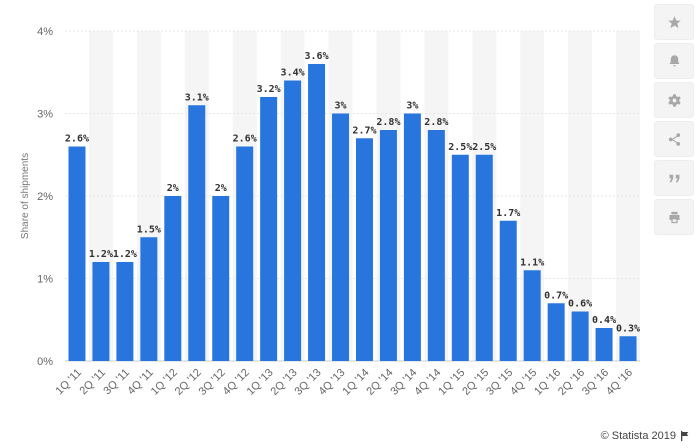  I want to click on column-band, so click(628, 196).